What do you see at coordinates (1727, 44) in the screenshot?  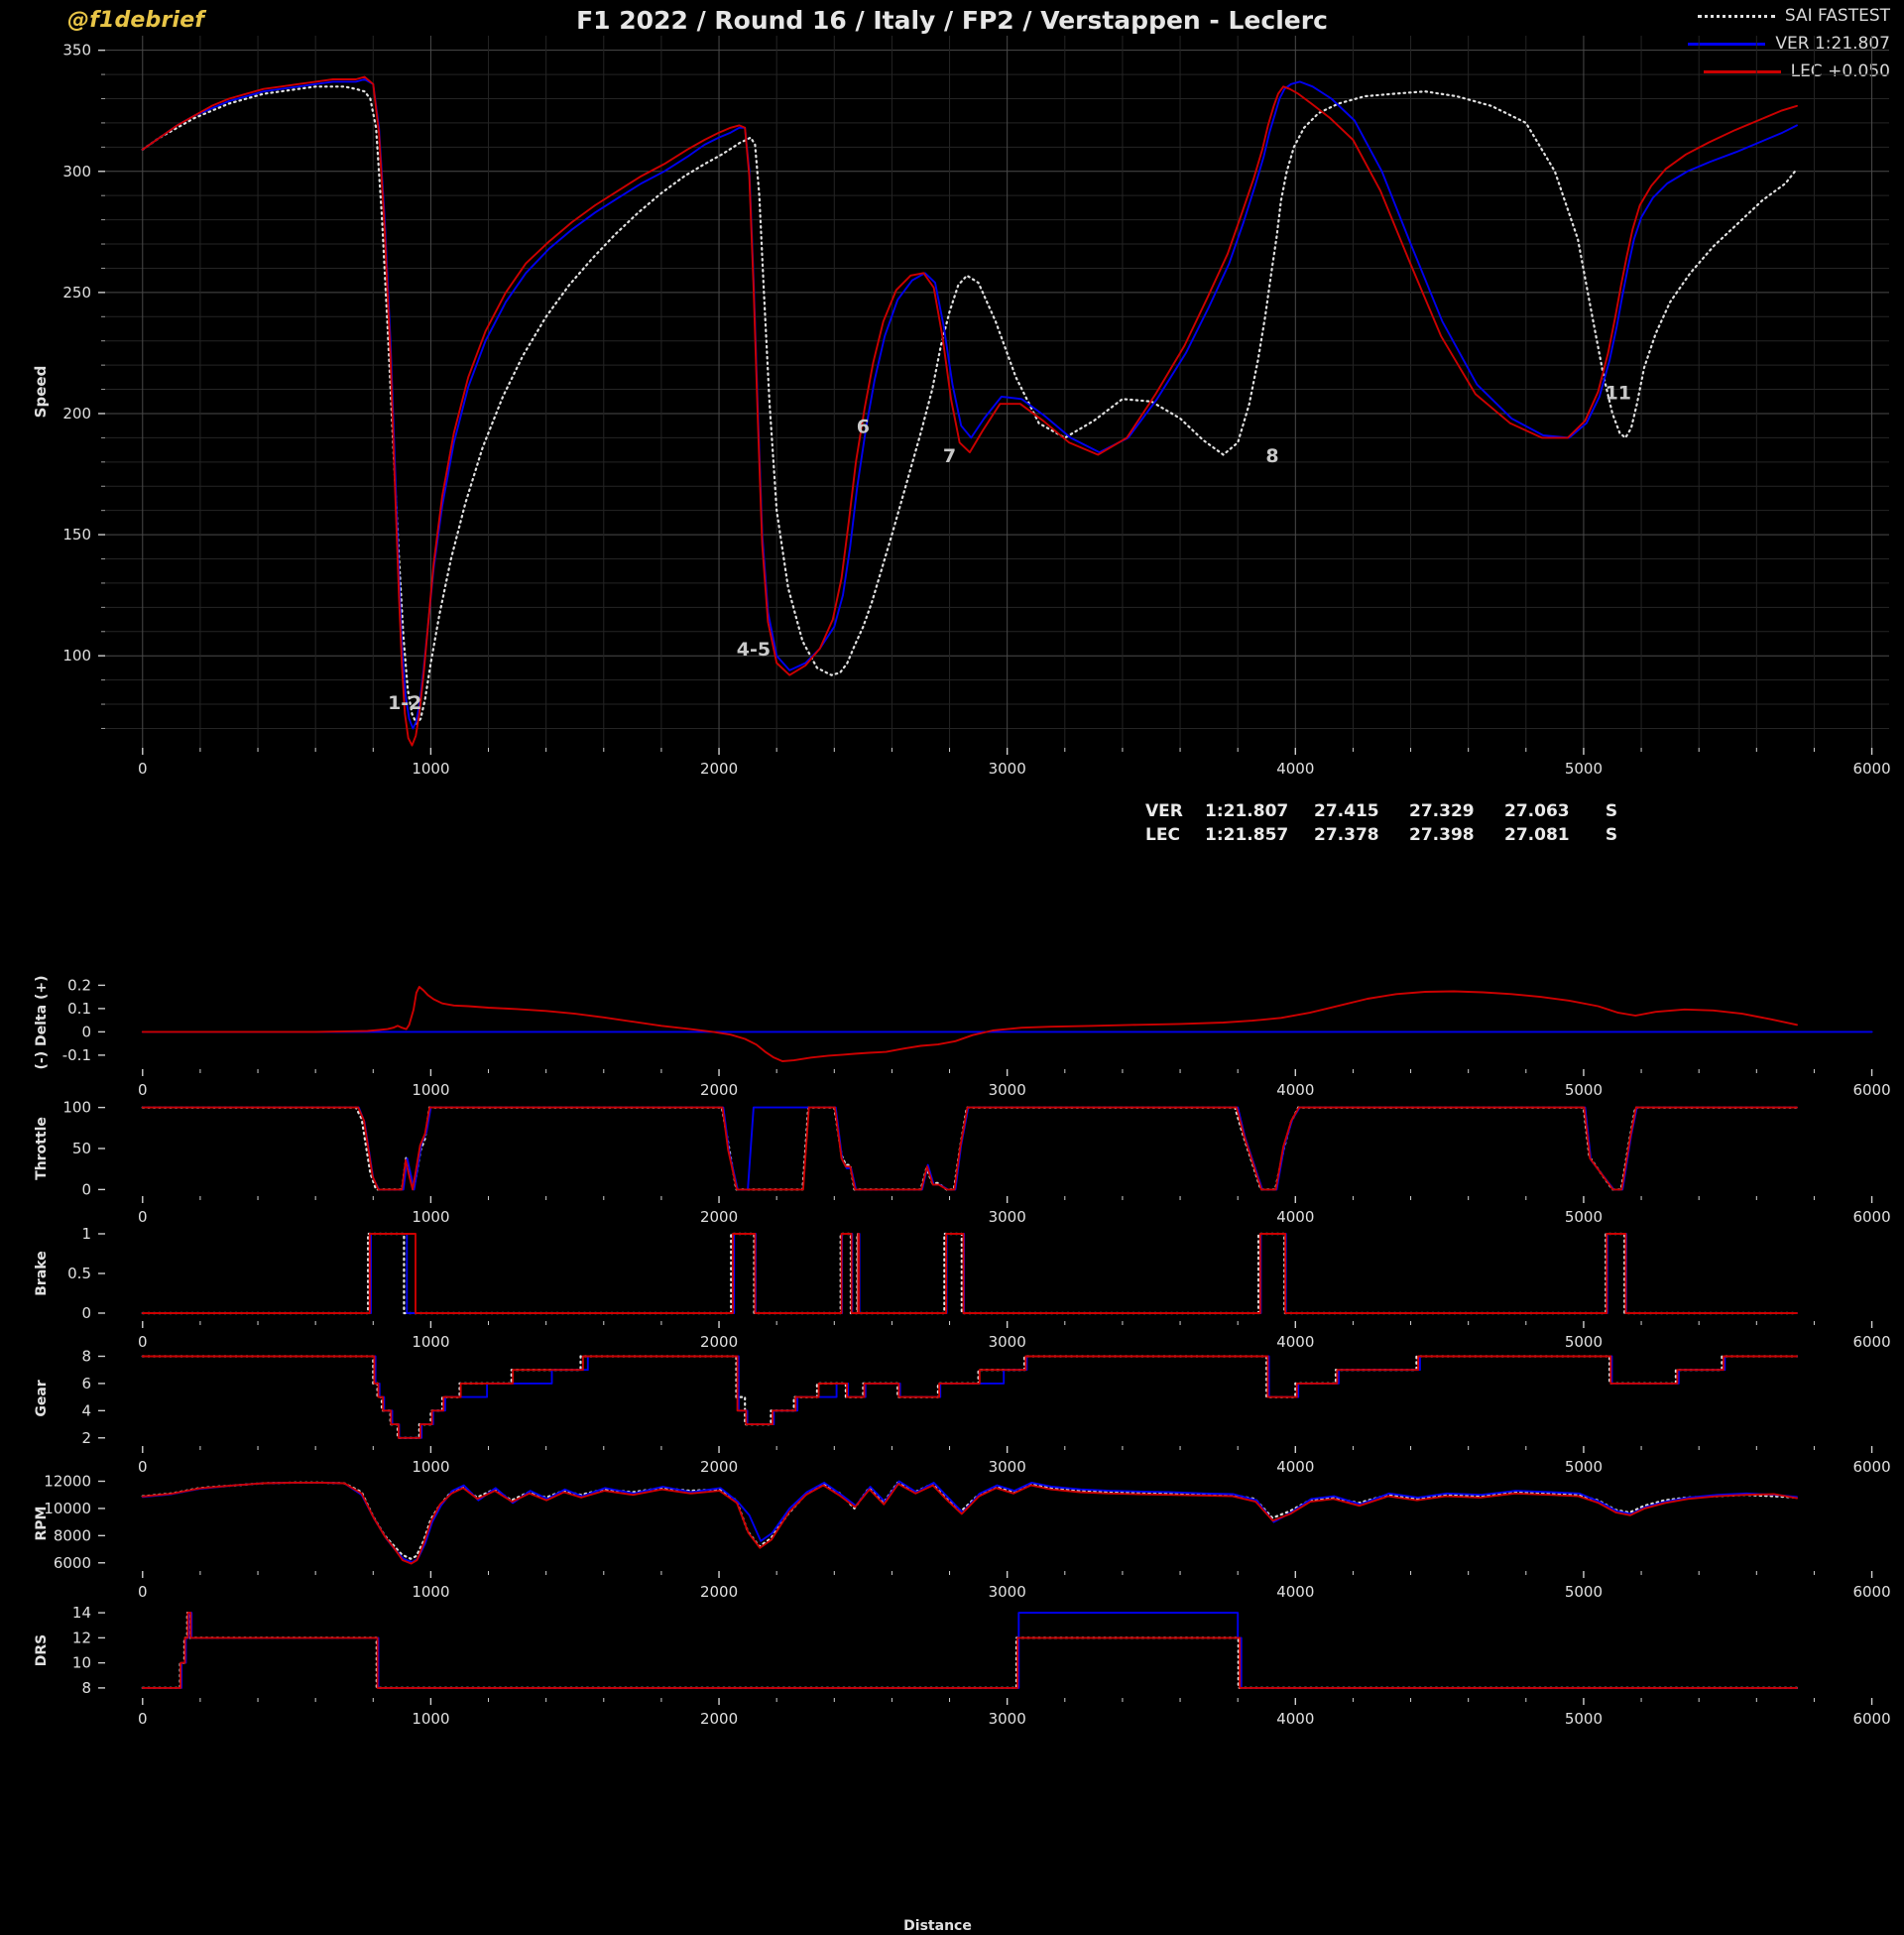 I see `blue-line-swatch-icon` at bounding box center [1727, 44].